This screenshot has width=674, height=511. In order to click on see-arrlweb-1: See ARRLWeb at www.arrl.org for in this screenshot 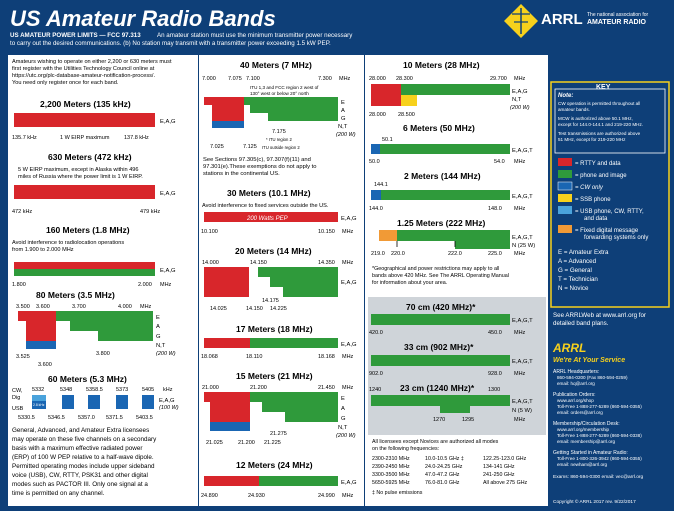, I will do `click(599, 315)`.